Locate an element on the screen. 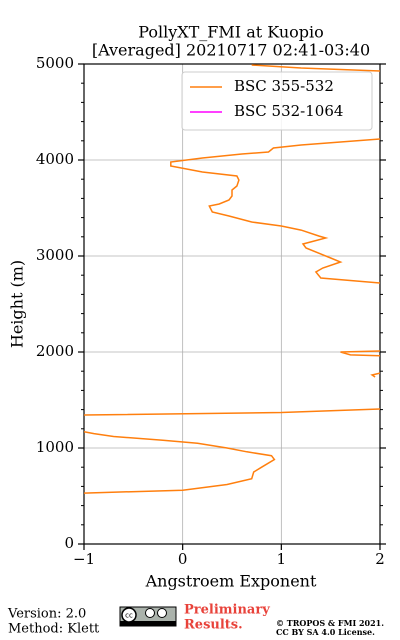 Image resolution: width=400 pixels, height=640 pixels. y-tick-label: 2000 is located at coordinates (55, 351).